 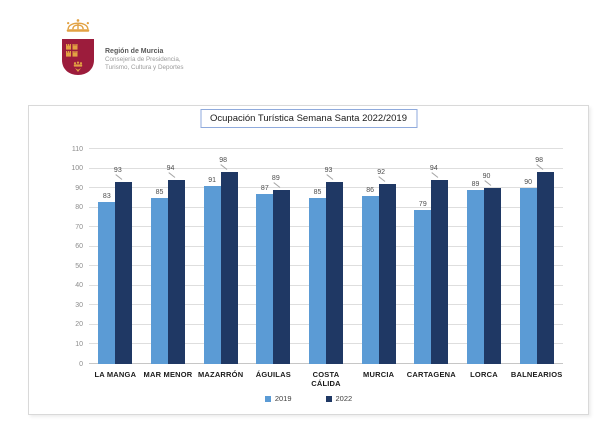 What do you see at coordinates (79, 344) in the screenshot?
I see `y-tick-label: 10` at bounding box center [79, 344].